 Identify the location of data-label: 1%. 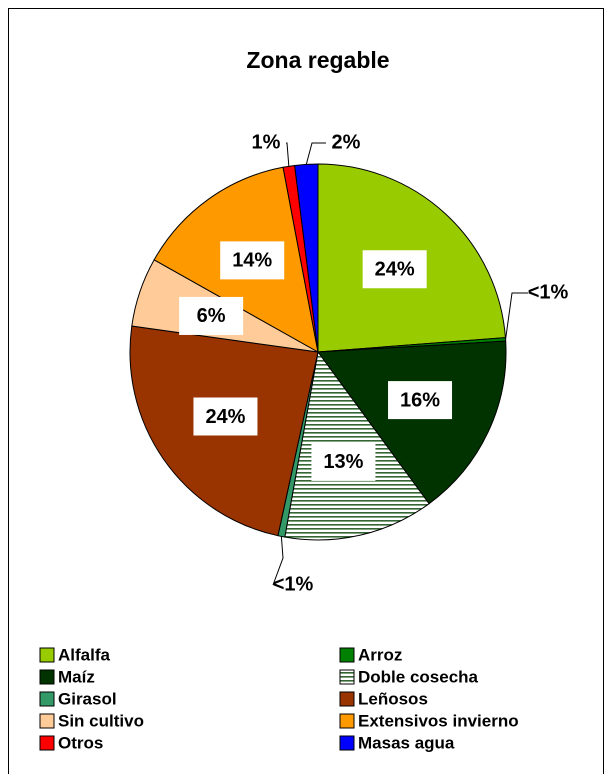
(266, 142).